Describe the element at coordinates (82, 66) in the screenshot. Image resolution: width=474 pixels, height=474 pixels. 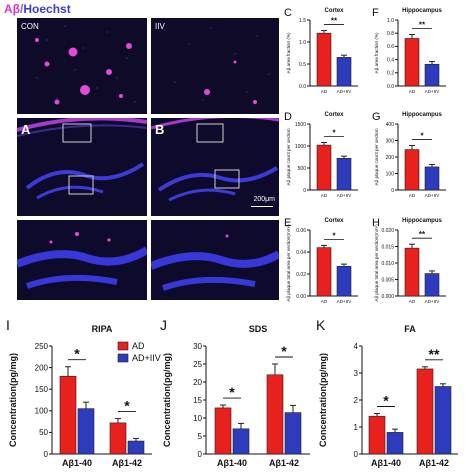
I see `micro-con-zoom: CON` at that location.